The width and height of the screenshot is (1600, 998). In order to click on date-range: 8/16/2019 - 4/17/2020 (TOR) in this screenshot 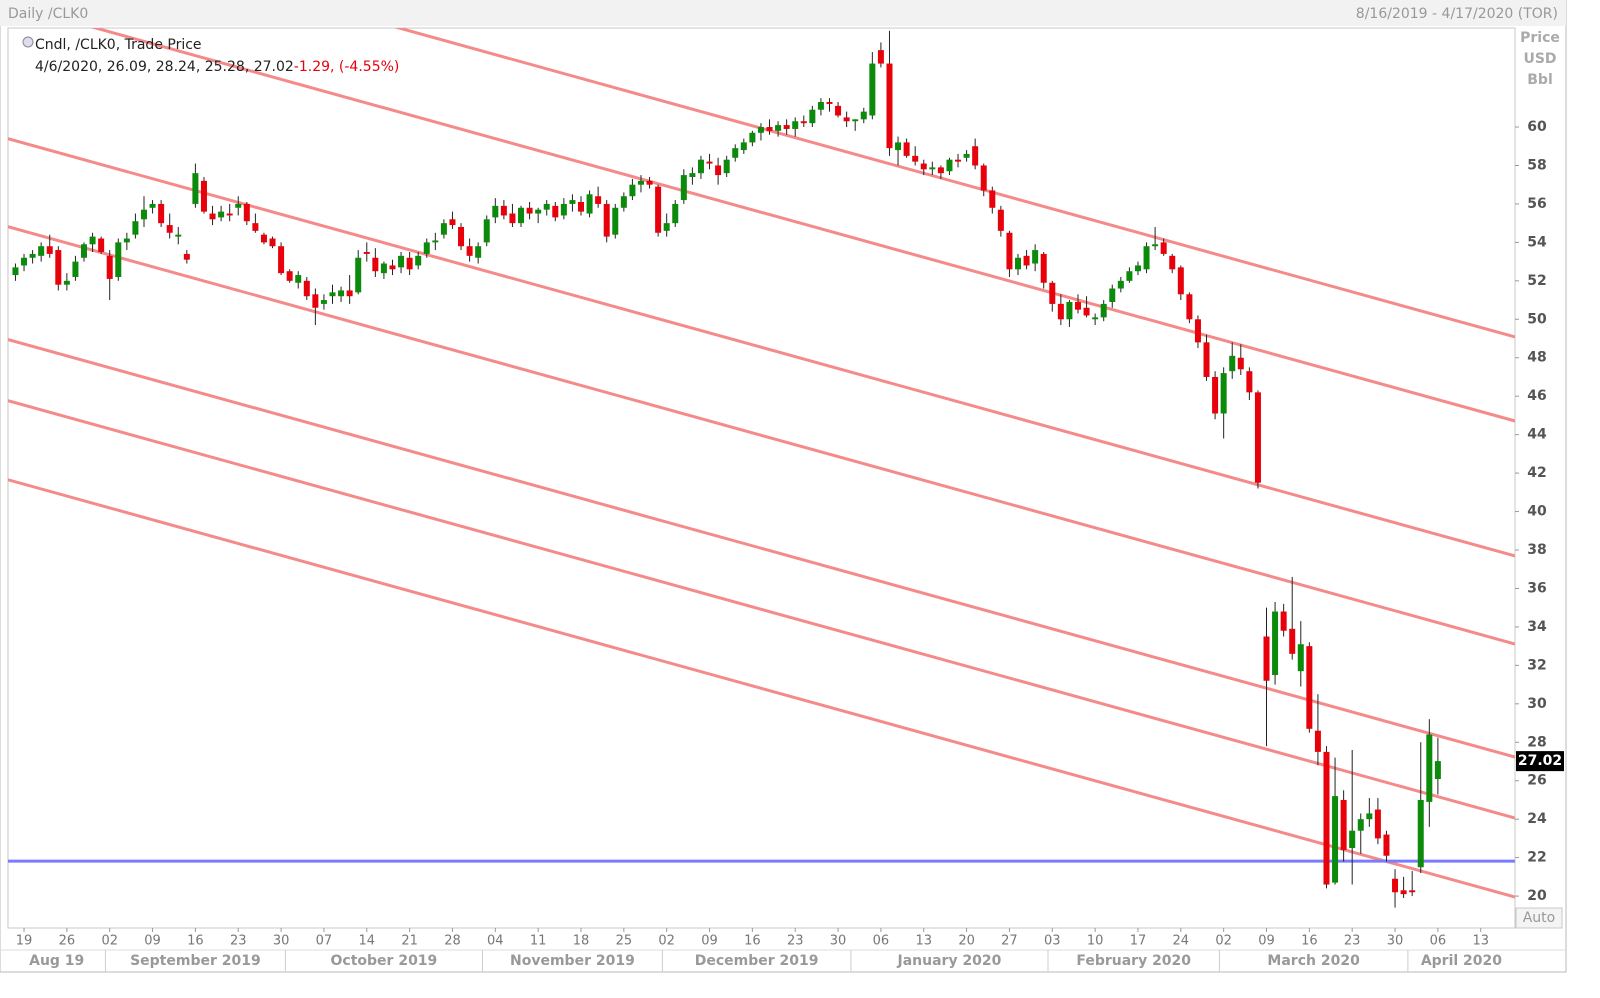, I will do `click(1457, 14)`.